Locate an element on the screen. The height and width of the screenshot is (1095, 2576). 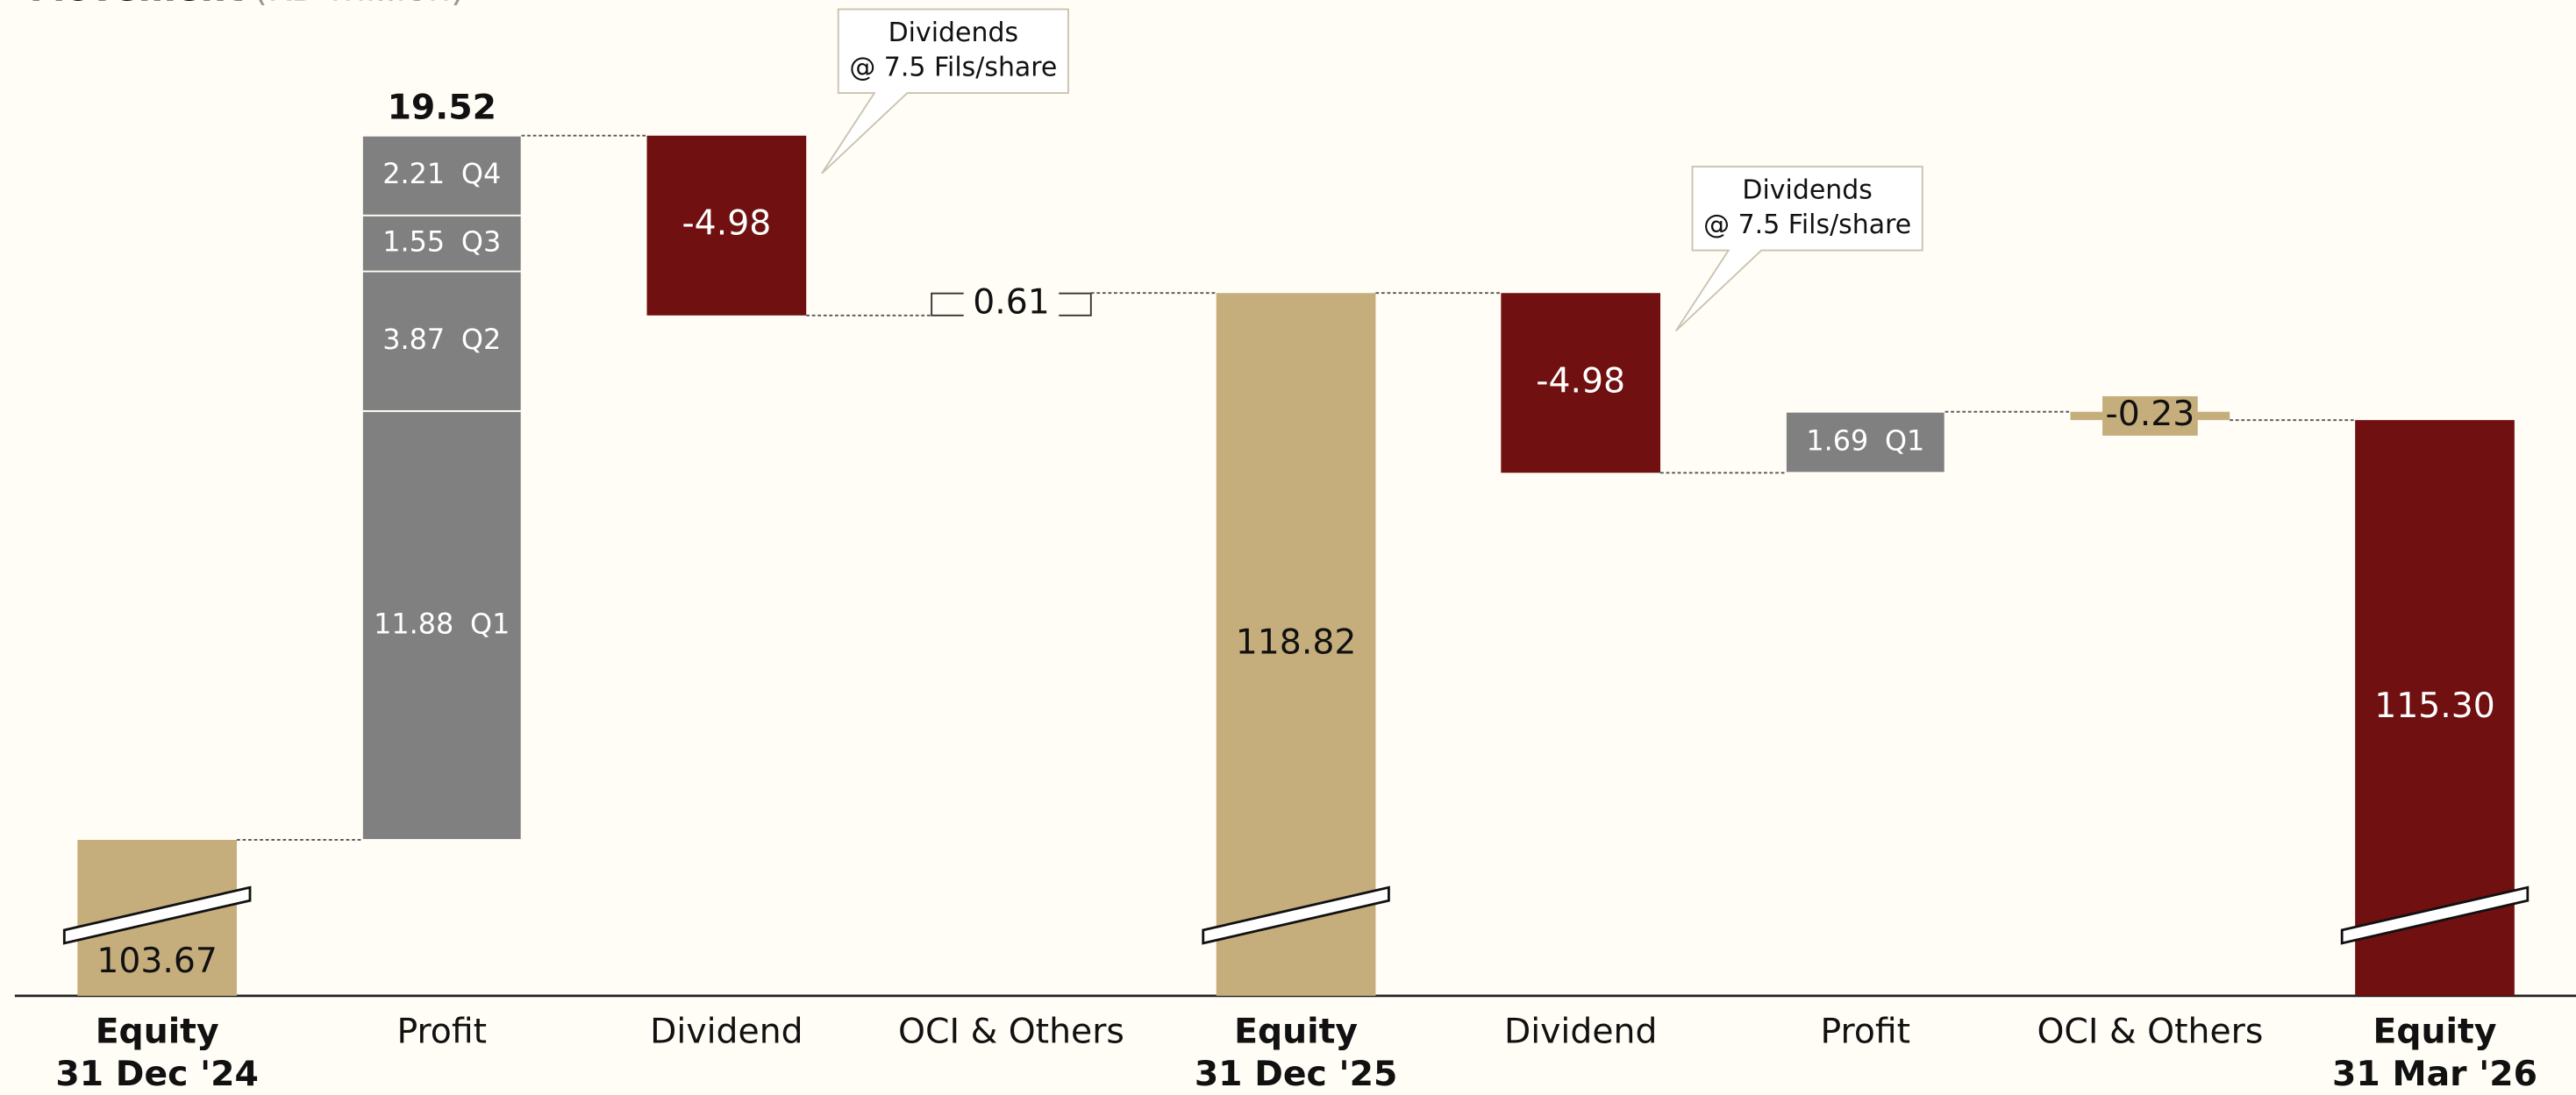
segment-label: 3.87 Q2 is located at coordinates (442, 339).